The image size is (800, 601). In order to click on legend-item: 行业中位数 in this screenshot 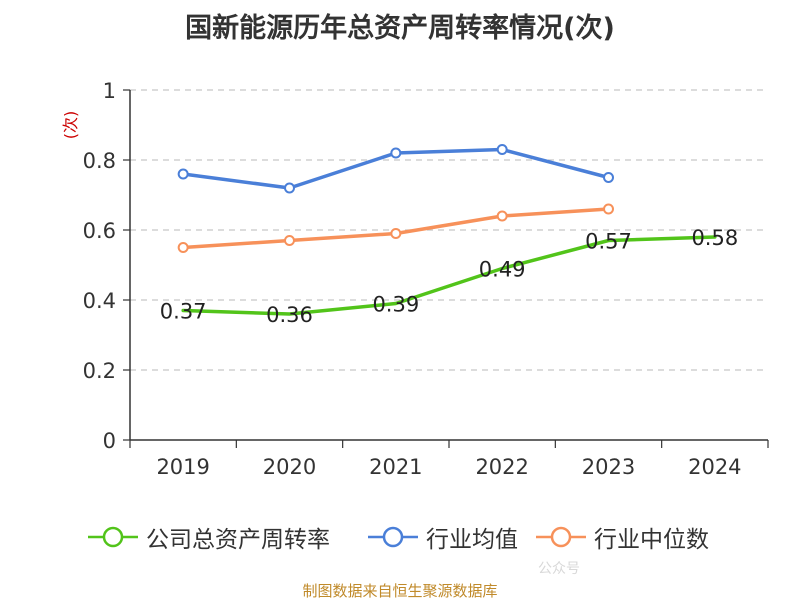, I will do `click(622, 537)`.